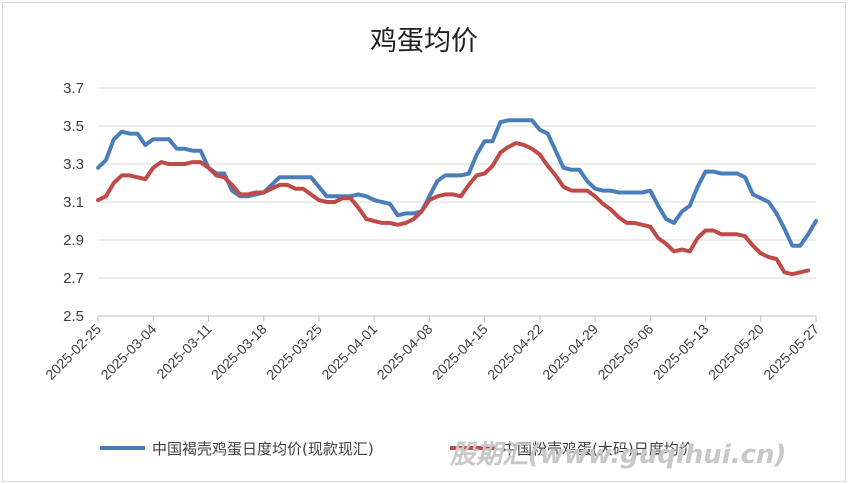  What do you see at coordinates (73, 164) in the screenshot?
I see `y-tick-label: 3.3` at bounding box center [73, 164].